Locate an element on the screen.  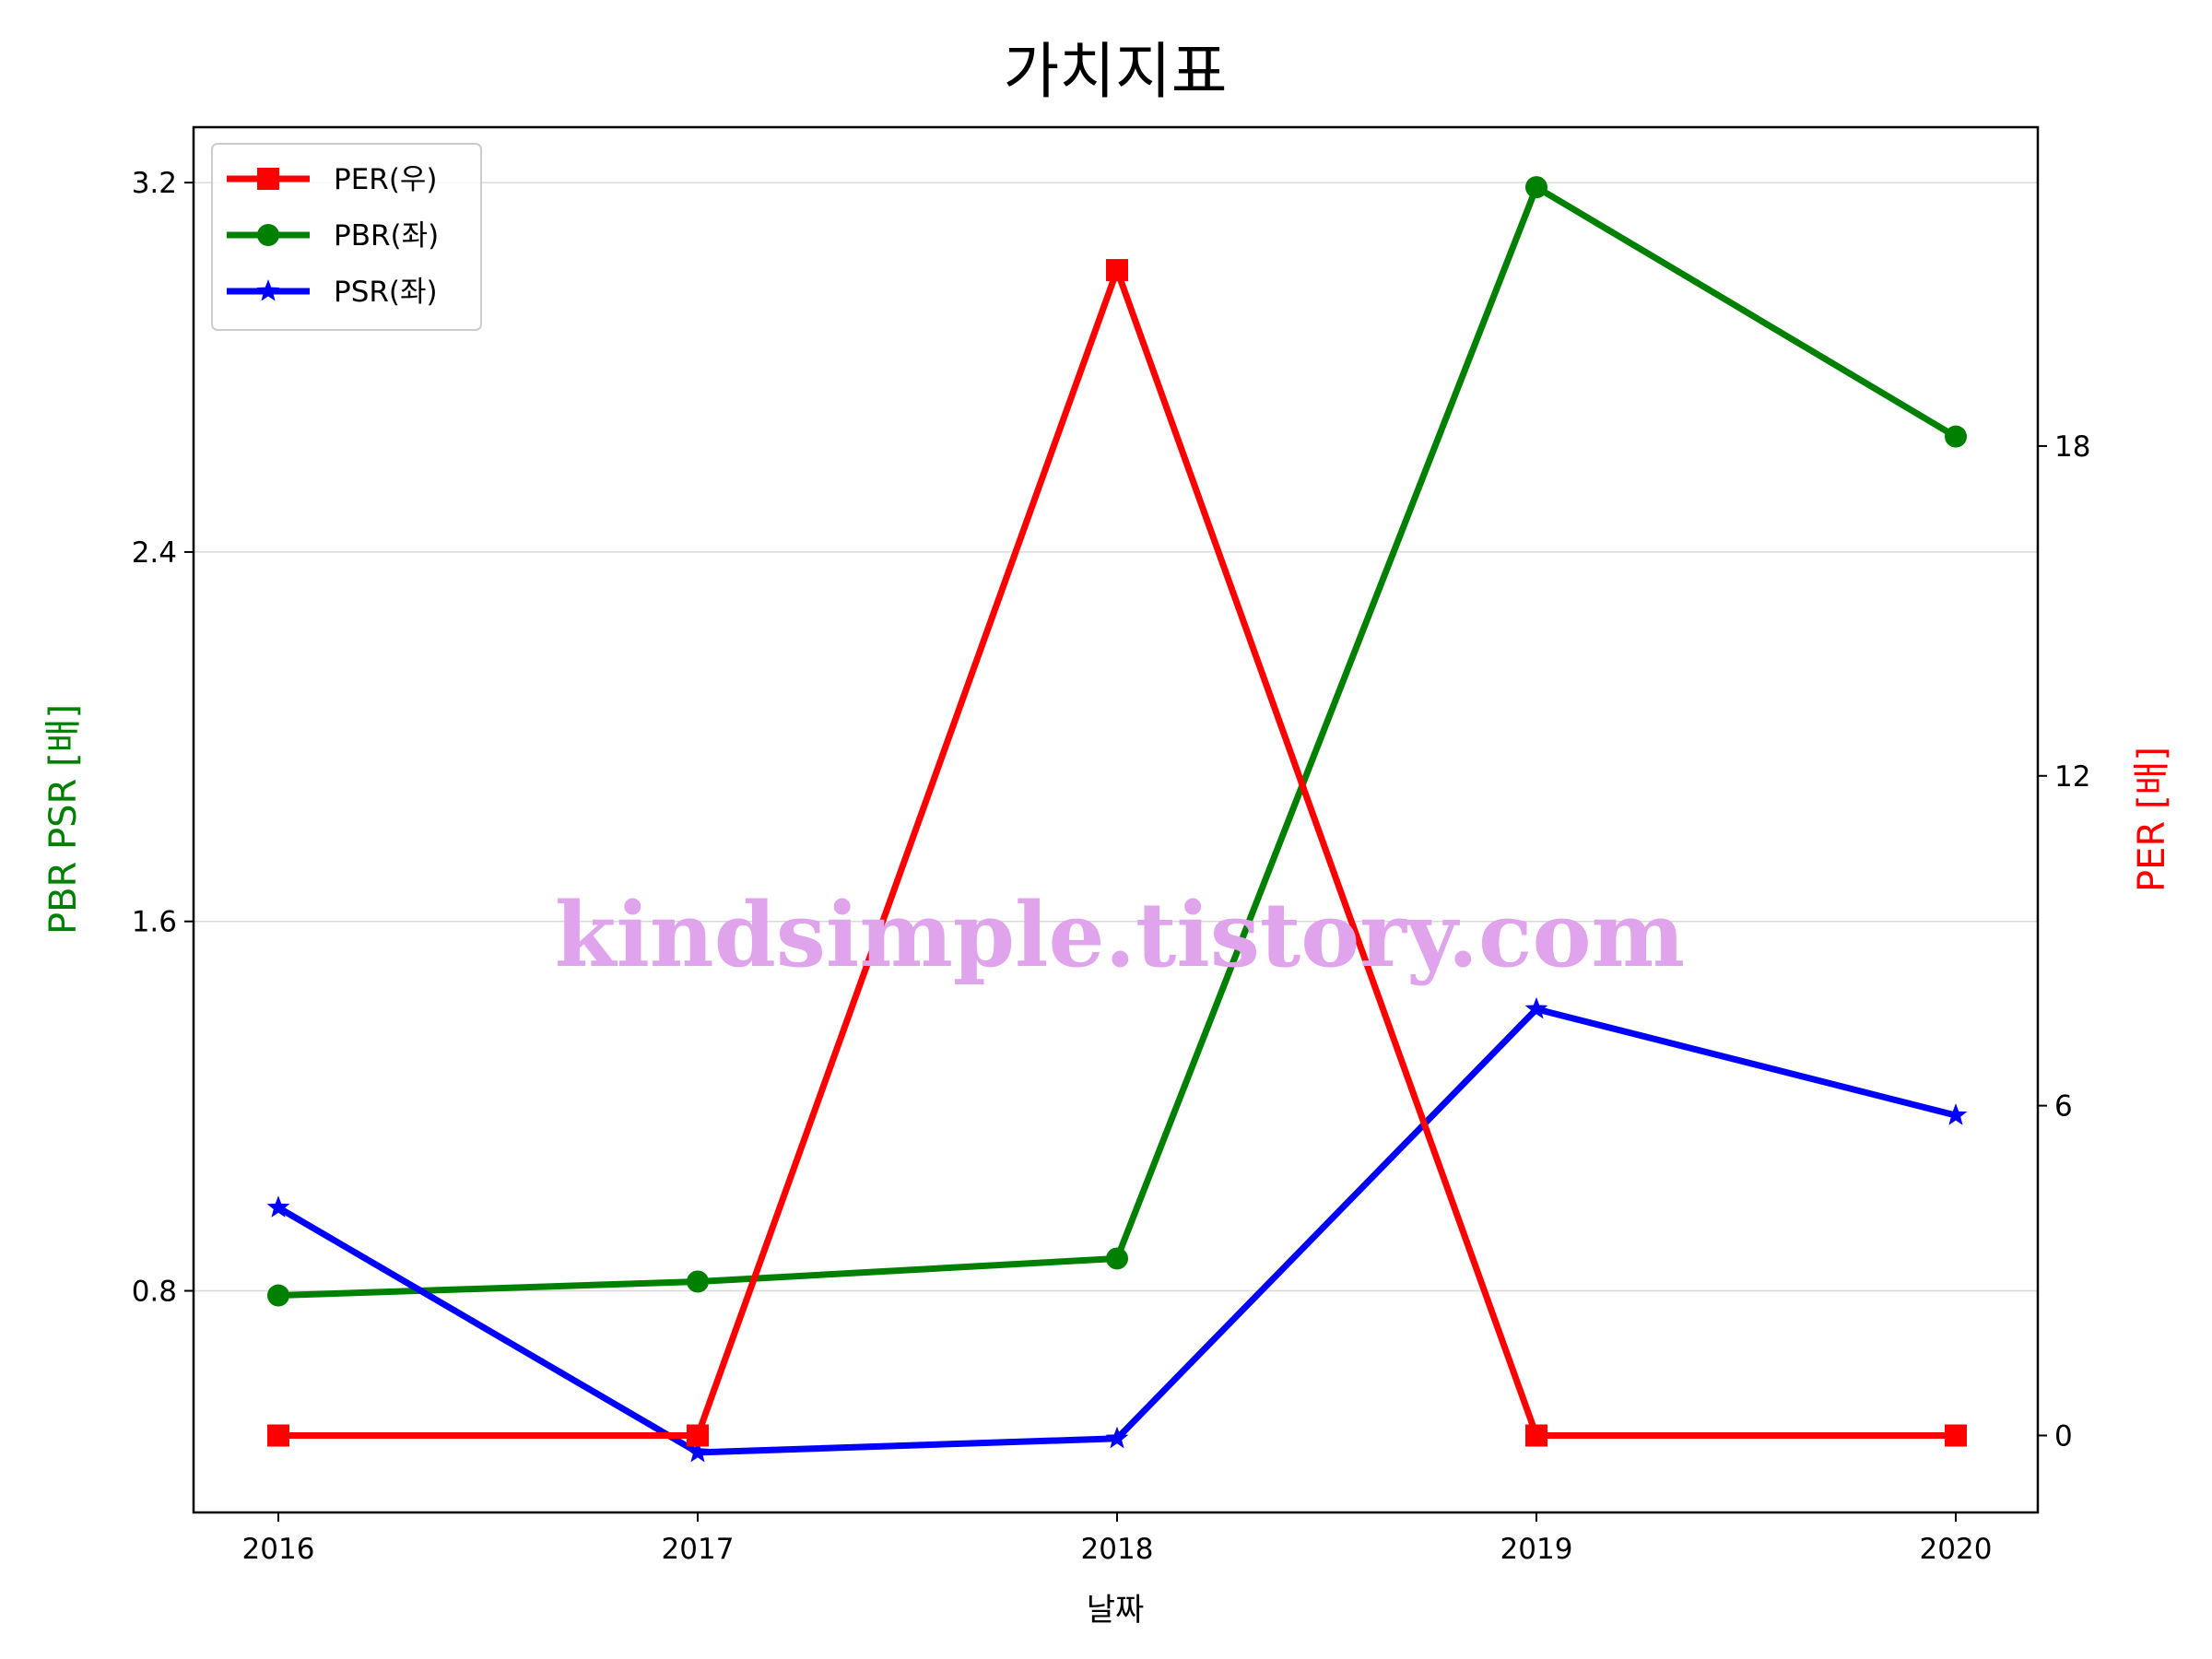
y-axis-label-right: PER [배] is located at coordinates (2152, 819).